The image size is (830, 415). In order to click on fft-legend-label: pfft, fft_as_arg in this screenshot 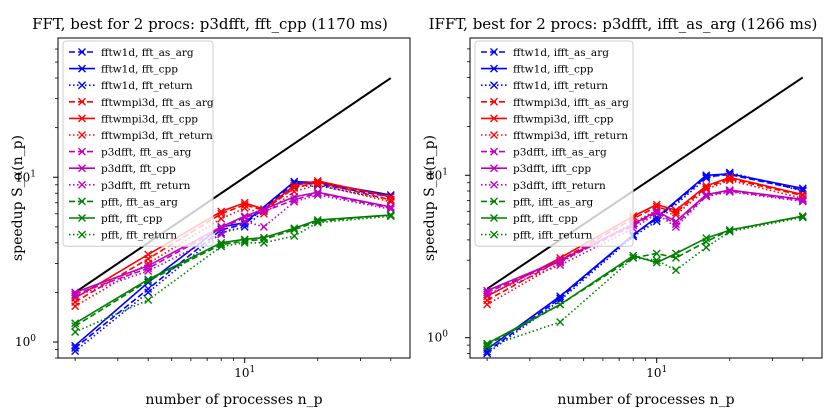, I will do `click(139, 202)`.